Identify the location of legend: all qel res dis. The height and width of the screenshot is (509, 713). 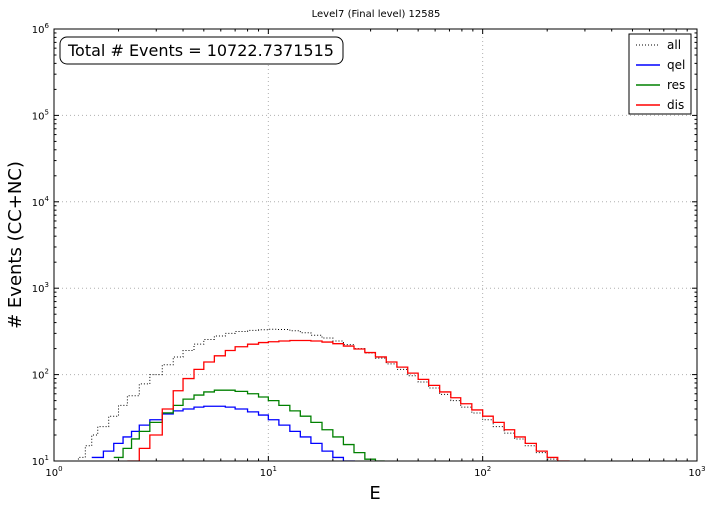
(660, 74).